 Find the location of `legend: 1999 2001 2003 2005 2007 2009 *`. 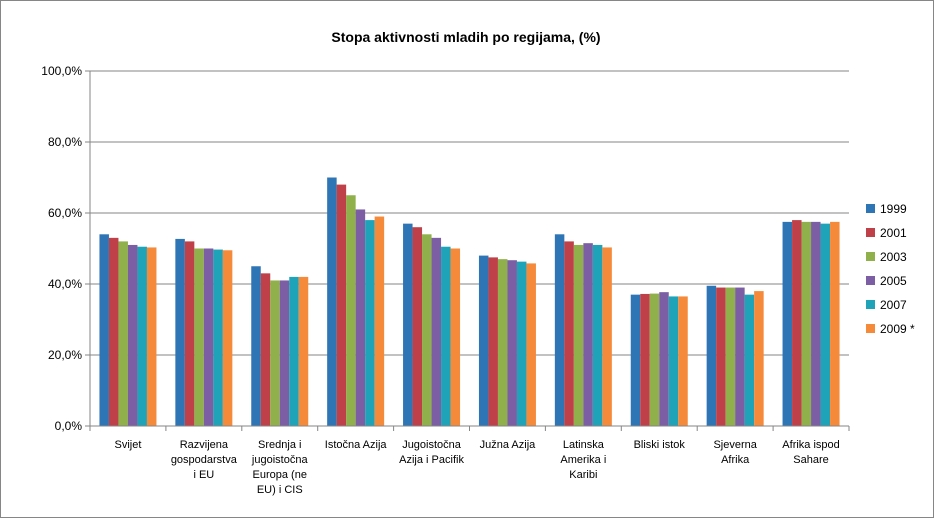

legend: 1999 2001 2003 2005 2007 2009 * is located at coordinates (890, 269).